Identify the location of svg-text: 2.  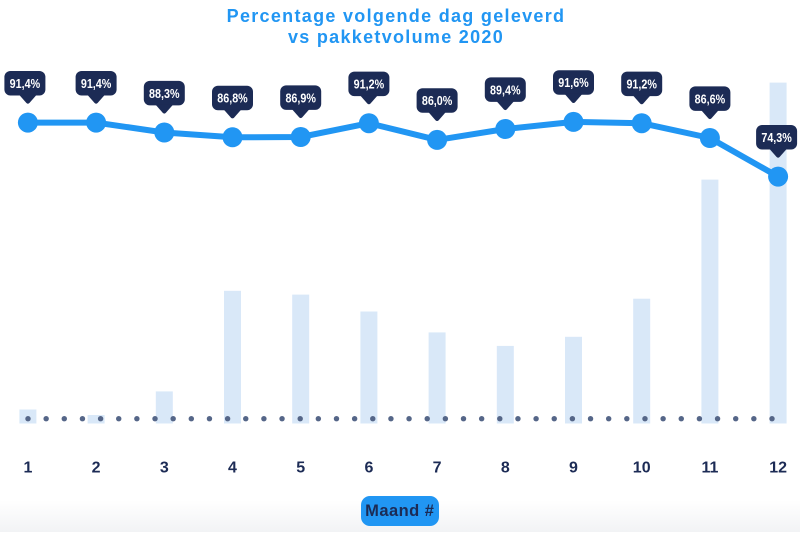
(96, 468).